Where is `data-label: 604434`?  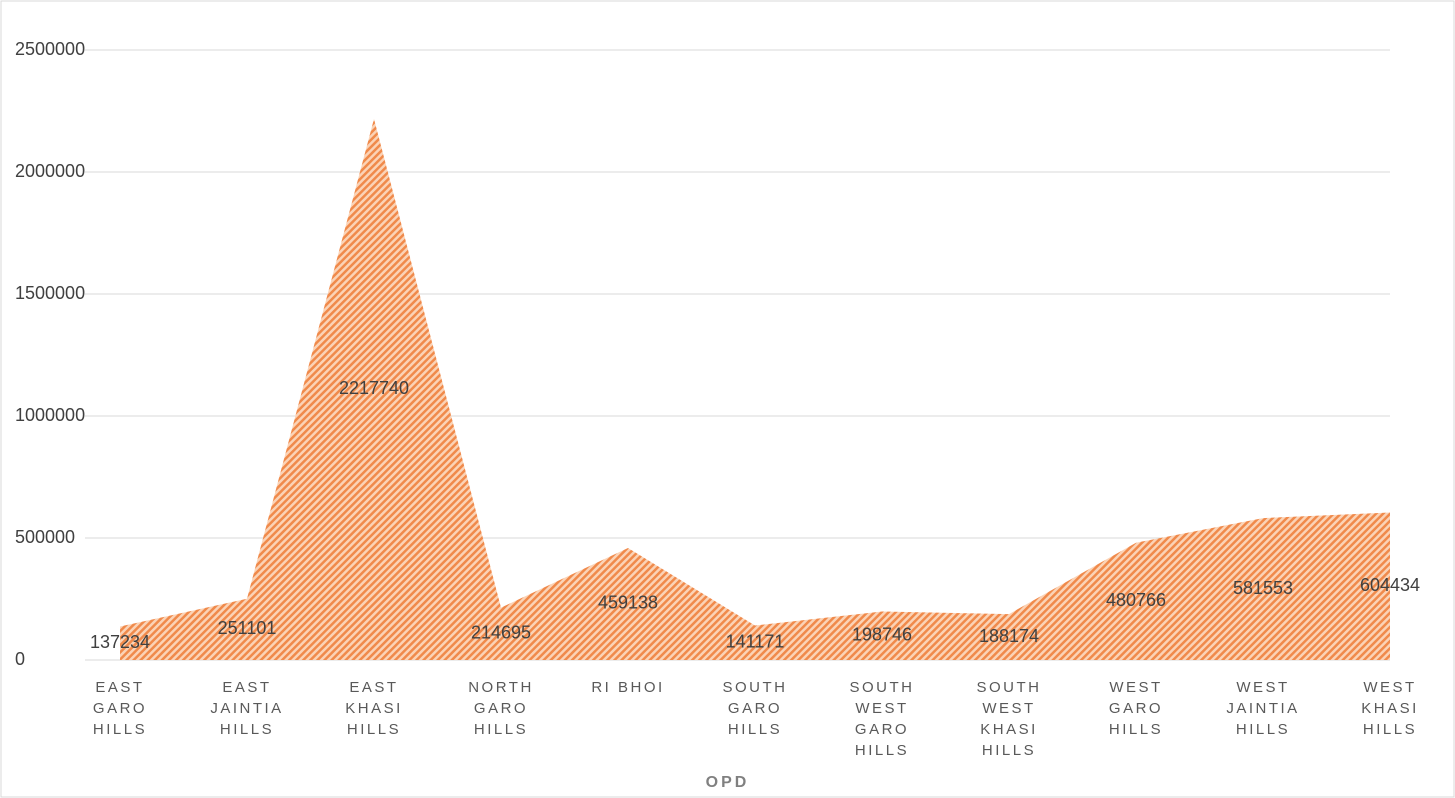 data-label: 604434 is located at coordinates (1390, 585).